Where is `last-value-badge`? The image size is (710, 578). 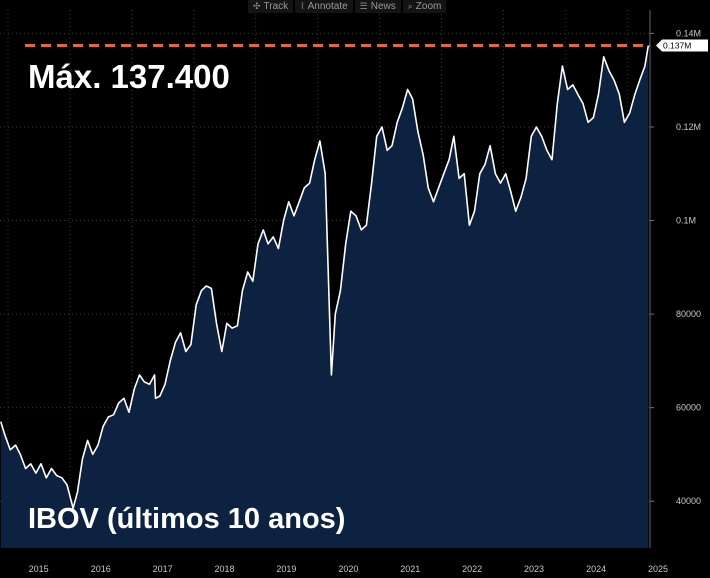 last-value-badge is located at coordinates (682, 45).